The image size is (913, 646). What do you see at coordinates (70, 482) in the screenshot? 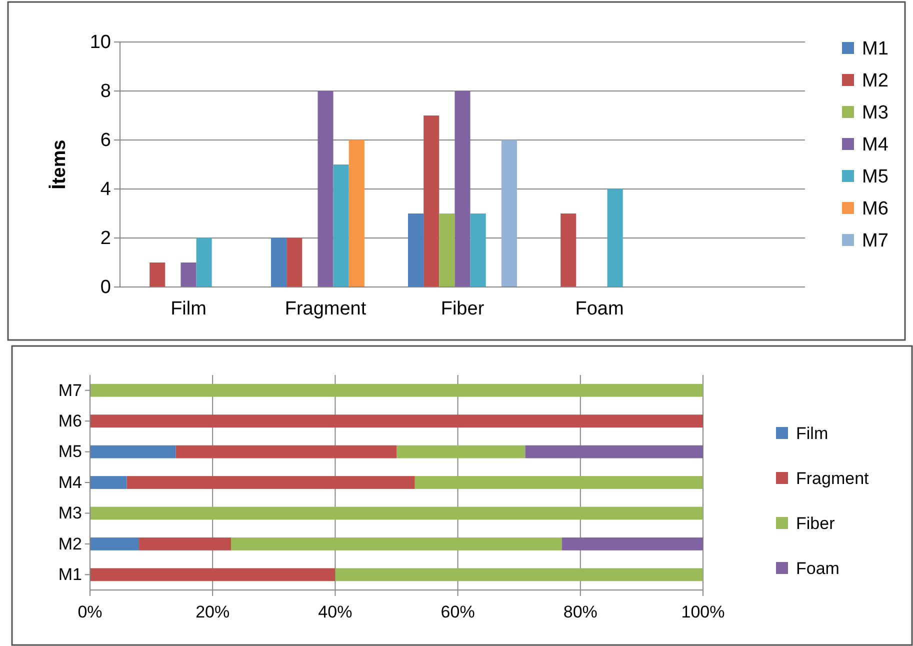
I see `y-tick-label: M4` at bounding box center [70, 482].